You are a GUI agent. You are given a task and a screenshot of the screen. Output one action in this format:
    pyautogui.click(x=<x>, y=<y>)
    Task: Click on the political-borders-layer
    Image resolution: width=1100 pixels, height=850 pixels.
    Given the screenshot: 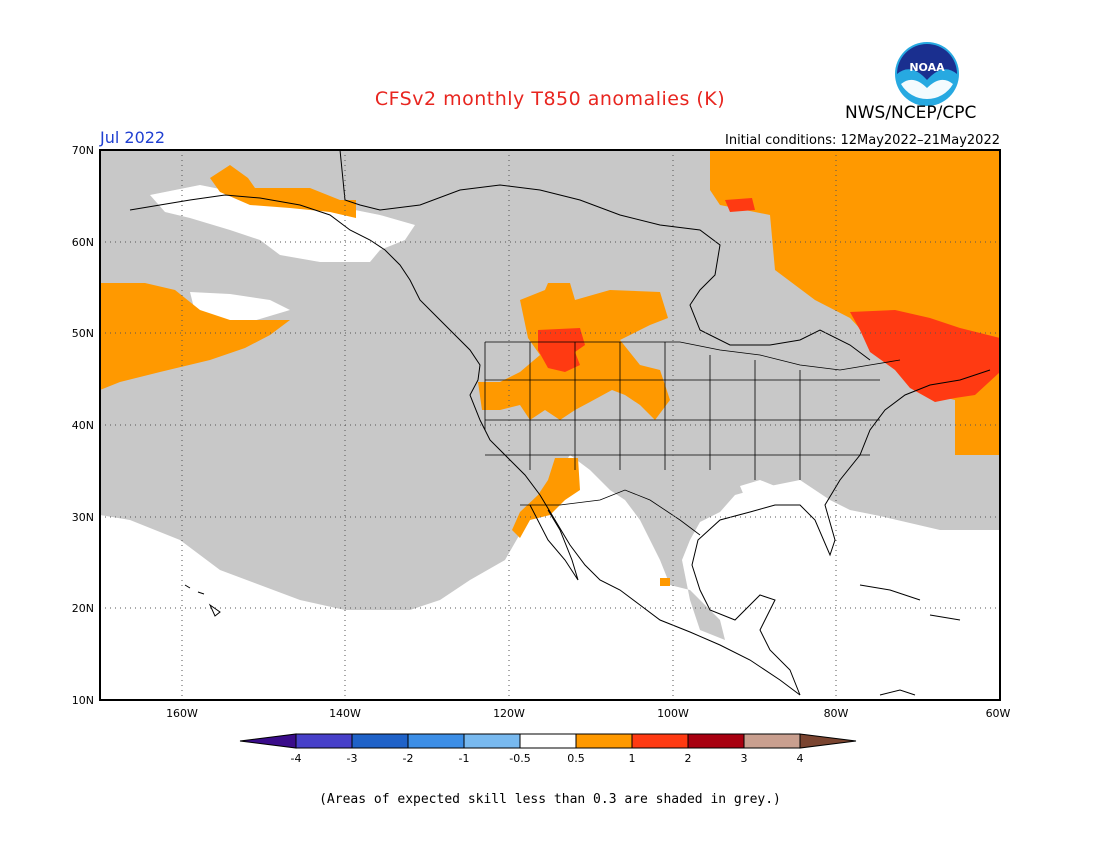 What is the action you would take?
    pyautogui.click(x=692, y=438)
    